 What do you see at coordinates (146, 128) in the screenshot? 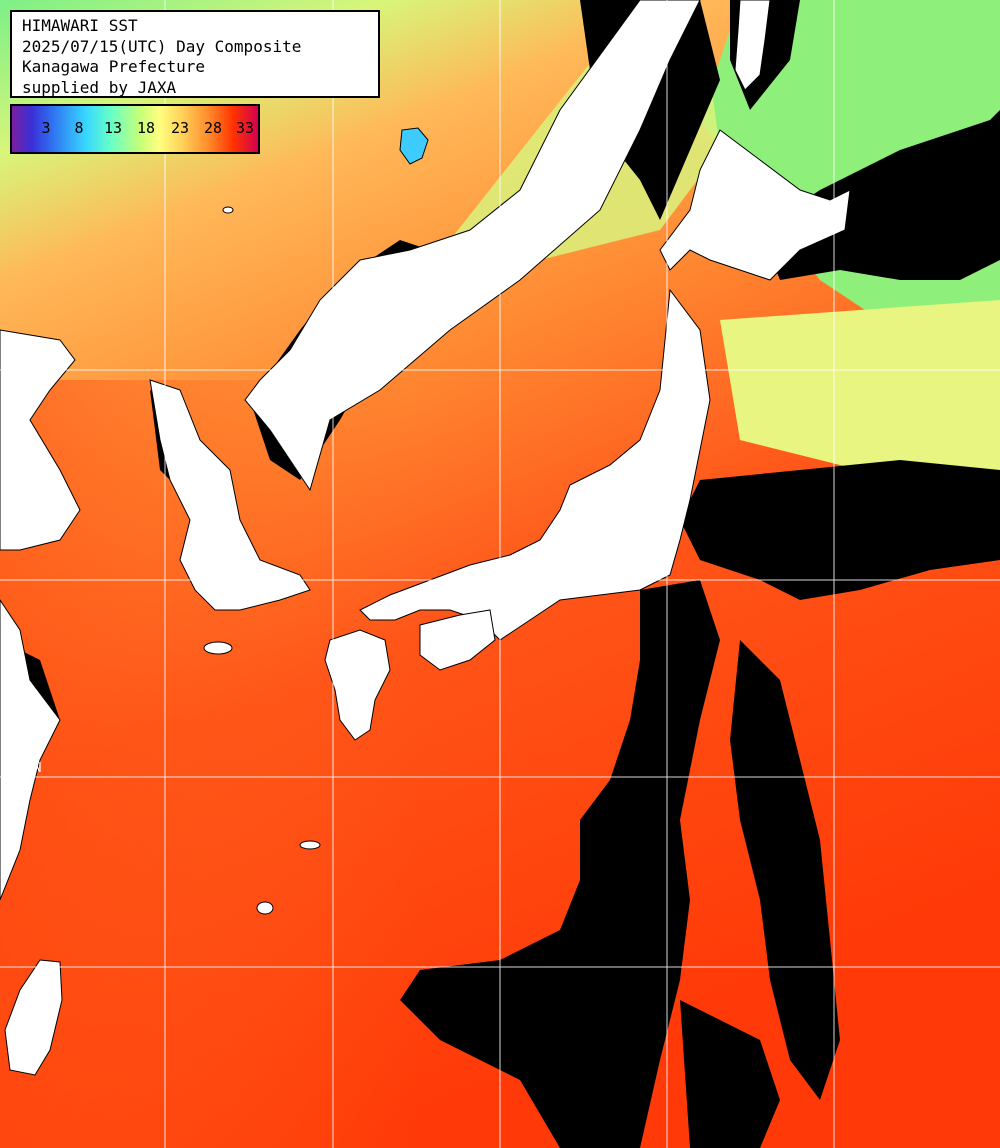
I see `legend-tick: 18` at bounding box center [146, 128].